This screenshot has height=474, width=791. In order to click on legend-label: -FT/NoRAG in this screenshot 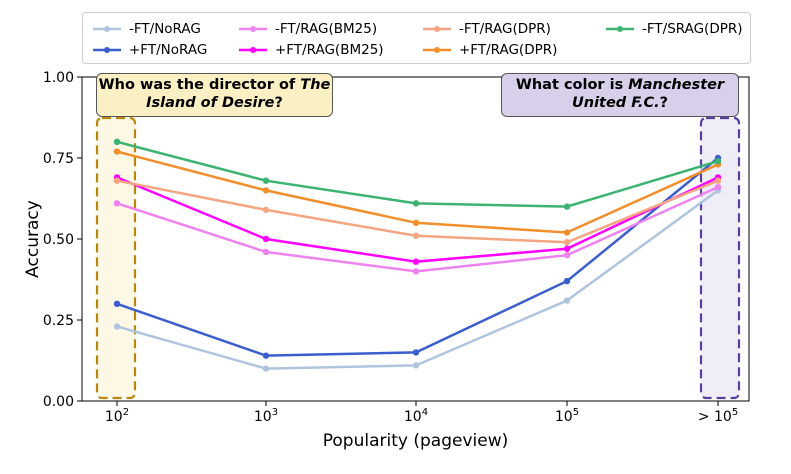, I will do `click(165, 29)`.